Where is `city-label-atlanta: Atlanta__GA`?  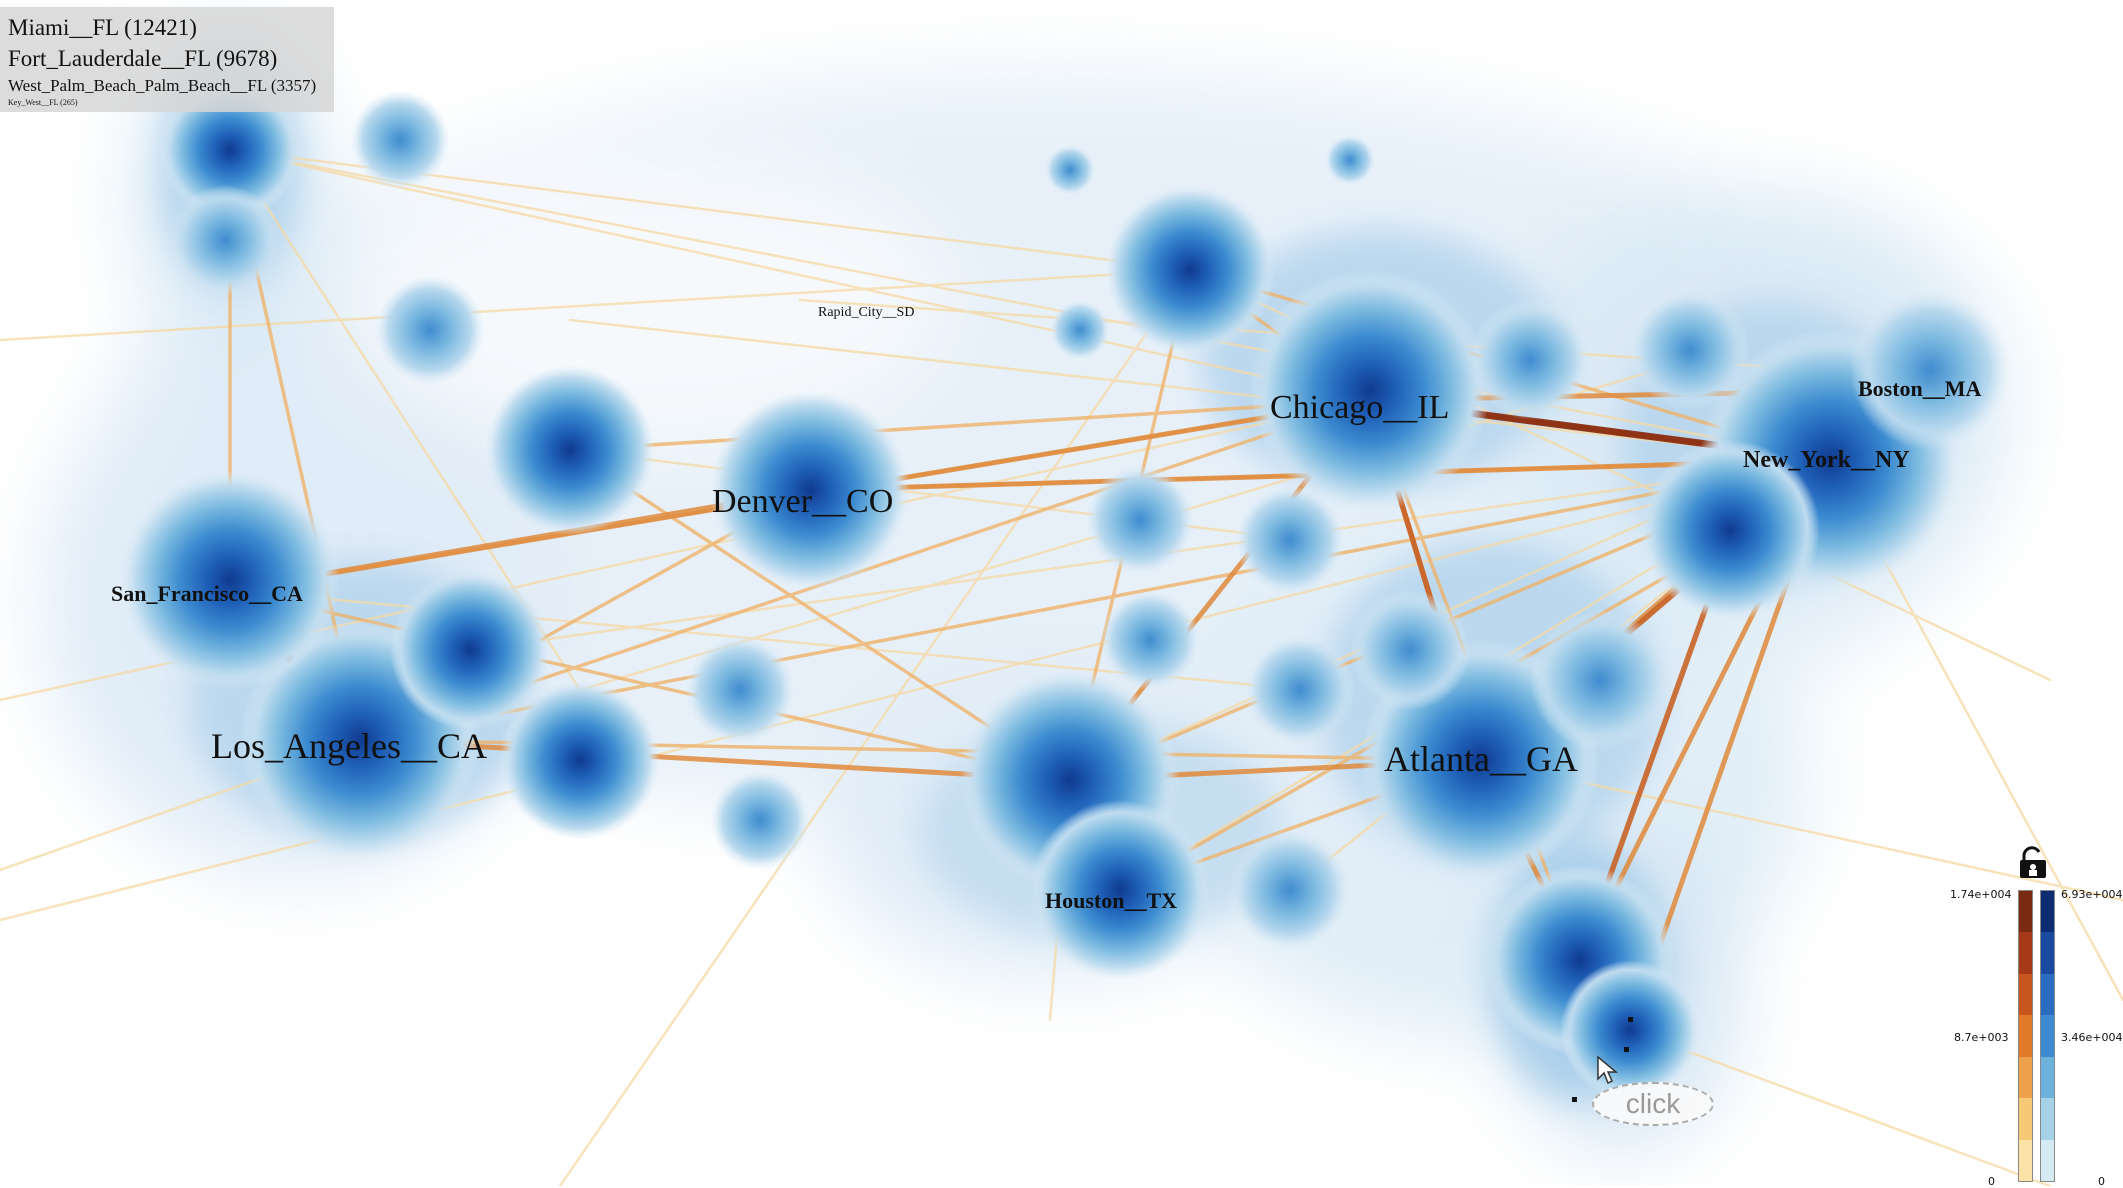
city-label-atlanta: Atlanta__GA is located at coordinates (1481, 759).